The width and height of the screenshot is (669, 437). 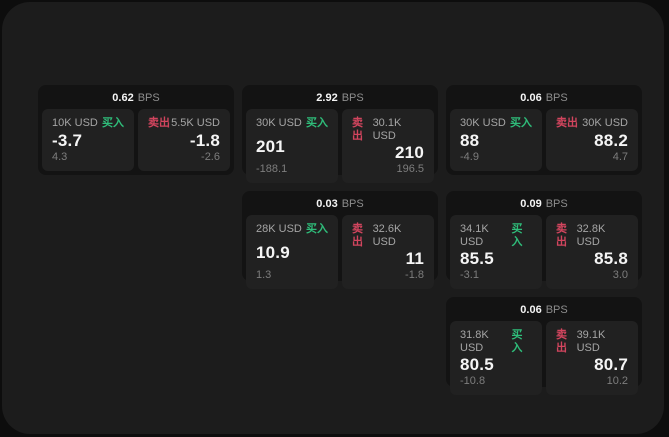 I want to click on card-header: 0.62 BPS, so click(x=136, y=98).